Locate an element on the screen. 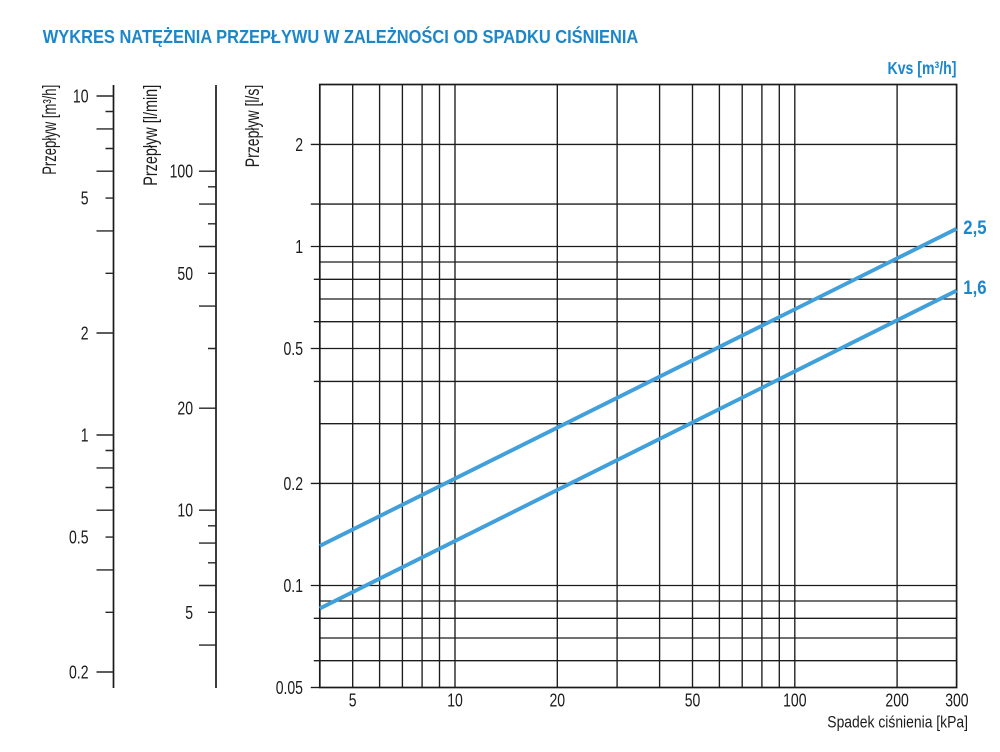 The height and width of the screenshot is (752, 1000). svg-text: Przepływ [l/s] is located at coordinates (253, 126).